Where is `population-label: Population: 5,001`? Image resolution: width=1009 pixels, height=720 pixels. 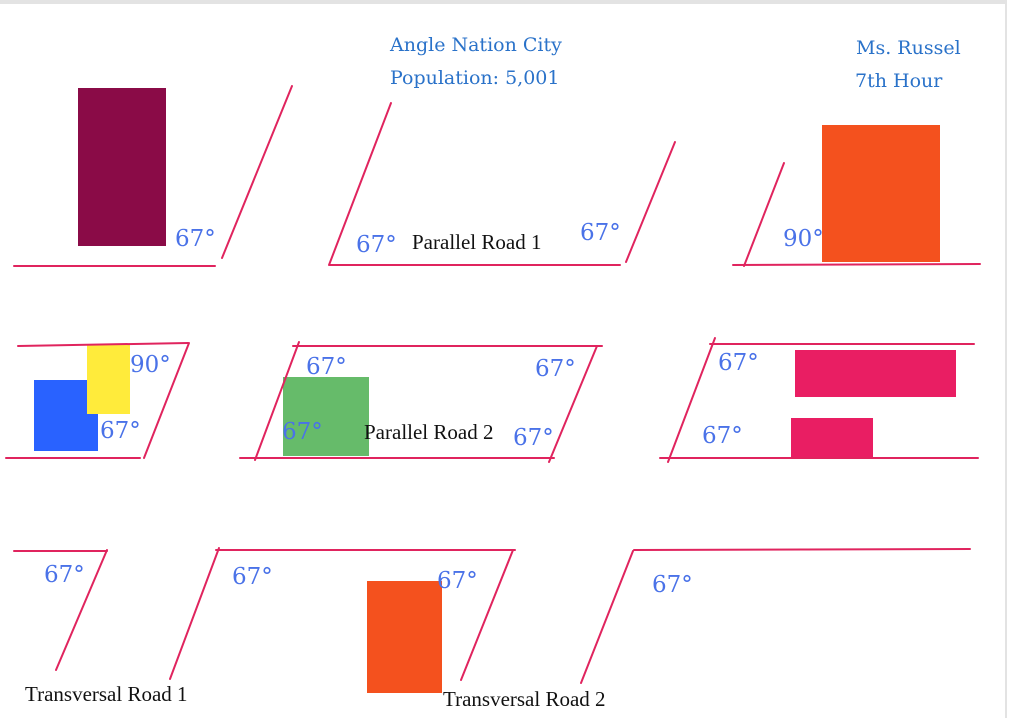
population-label: Population: 5,001 is located at coordinates (475, 78).